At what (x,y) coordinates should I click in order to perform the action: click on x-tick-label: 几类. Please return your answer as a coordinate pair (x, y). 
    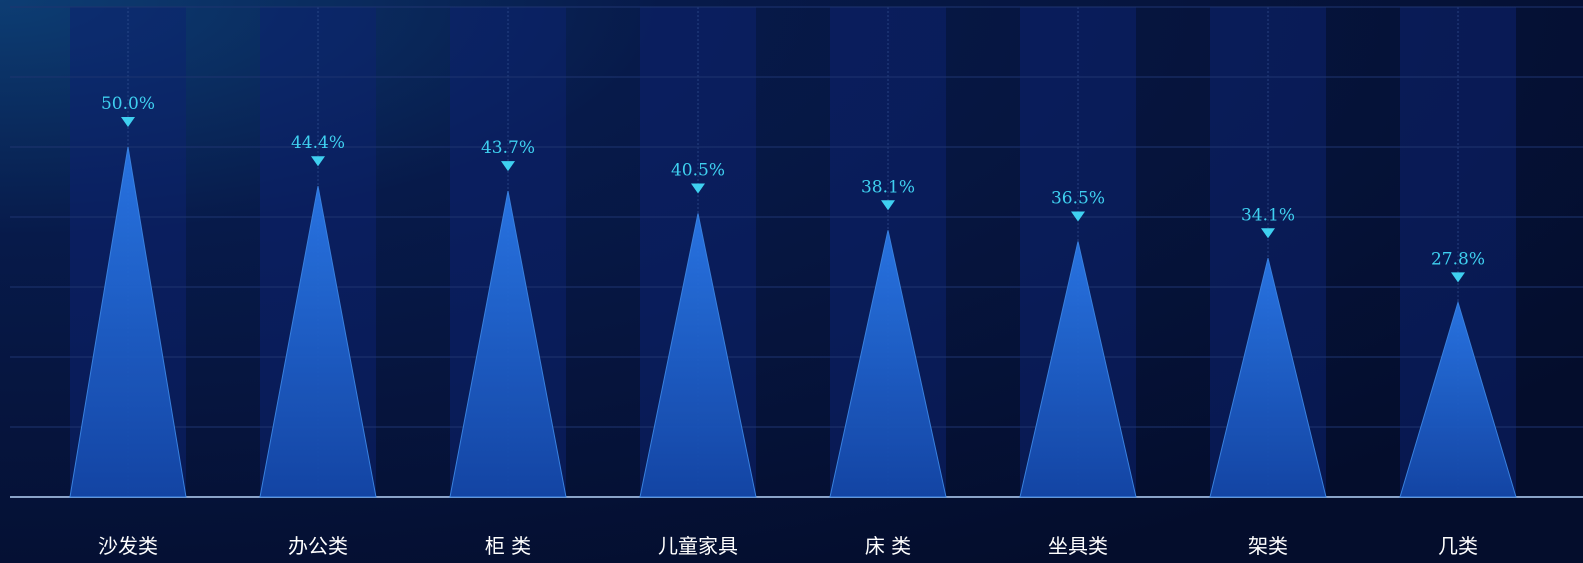
    Looking at the image, I should click on (1458, 546).